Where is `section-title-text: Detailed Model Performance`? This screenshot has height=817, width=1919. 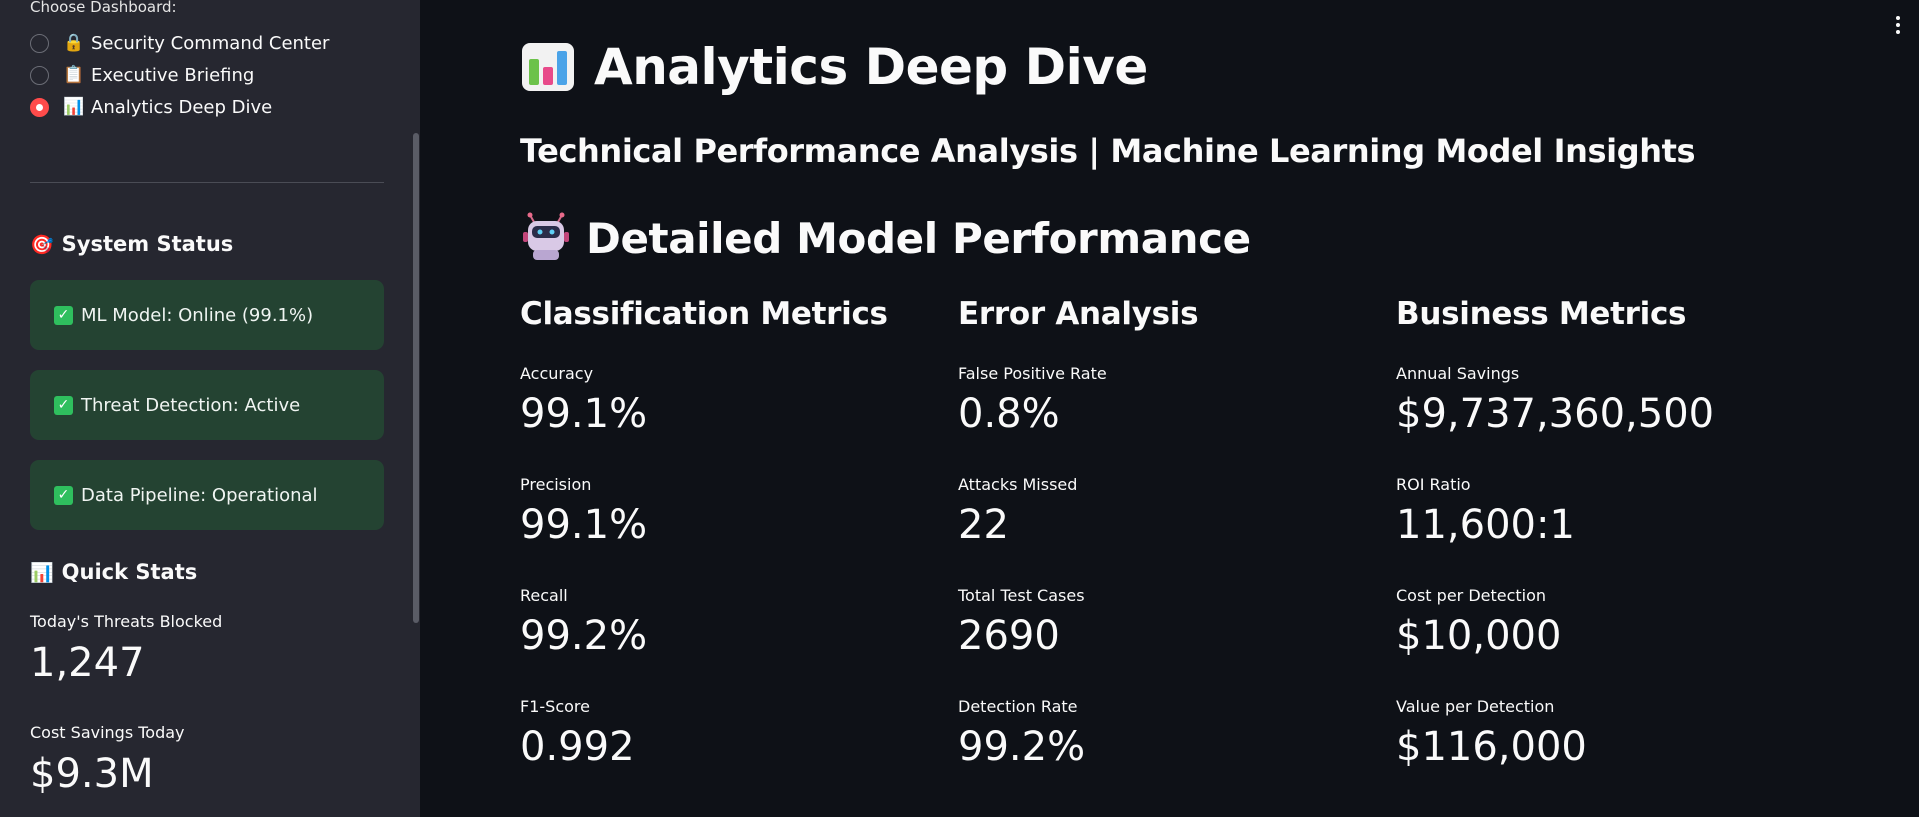
section-title-text: Detailed Model Performance is located at coordinates (918, 238).